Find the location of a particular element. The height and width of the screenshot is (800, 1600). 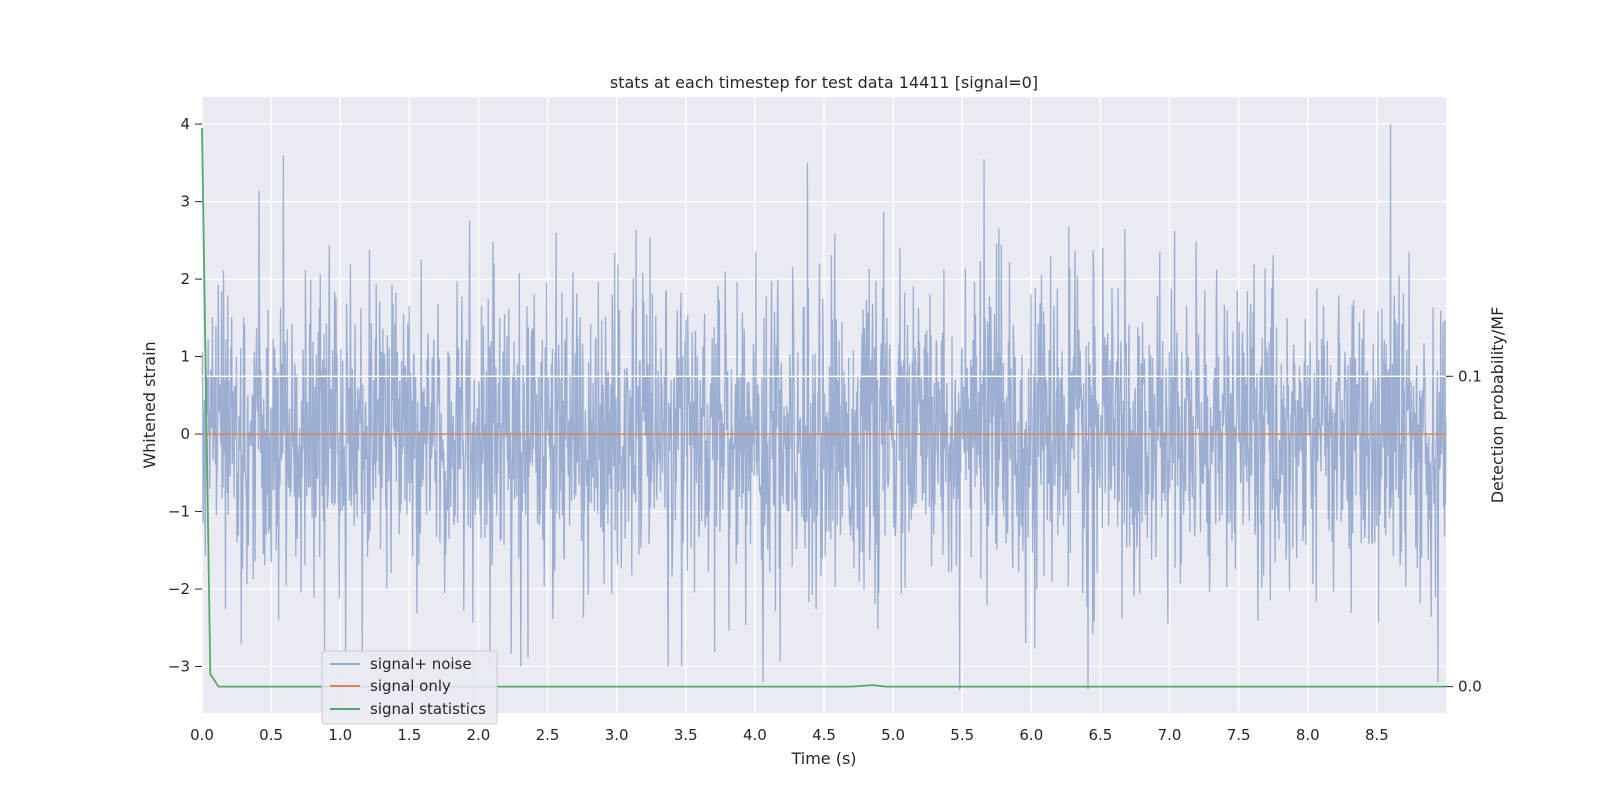

y-axis-label: Whitened strain is located at coordinates (149, 404).